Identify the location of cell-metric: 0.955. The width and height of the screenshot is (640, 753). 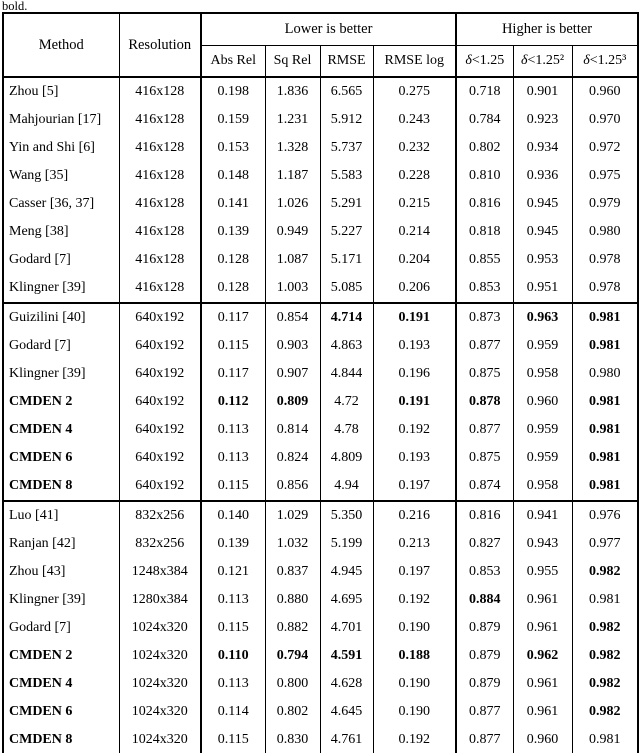
(542, 572).